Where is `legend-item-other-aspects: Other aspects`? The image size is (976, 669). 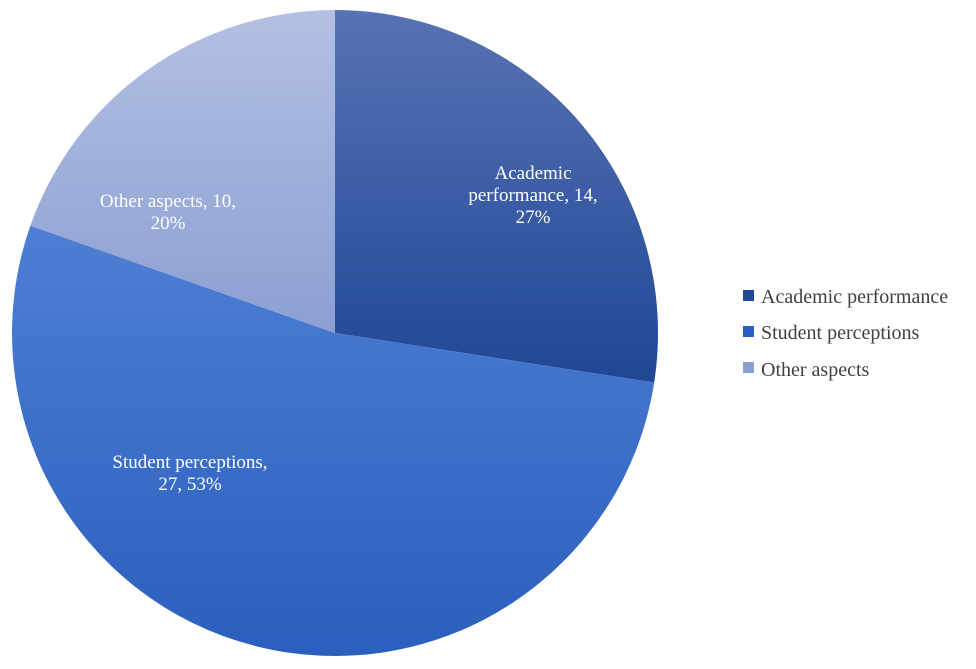 legend-item-other-aspects: Other aspects is located at coordinates (806, 370).